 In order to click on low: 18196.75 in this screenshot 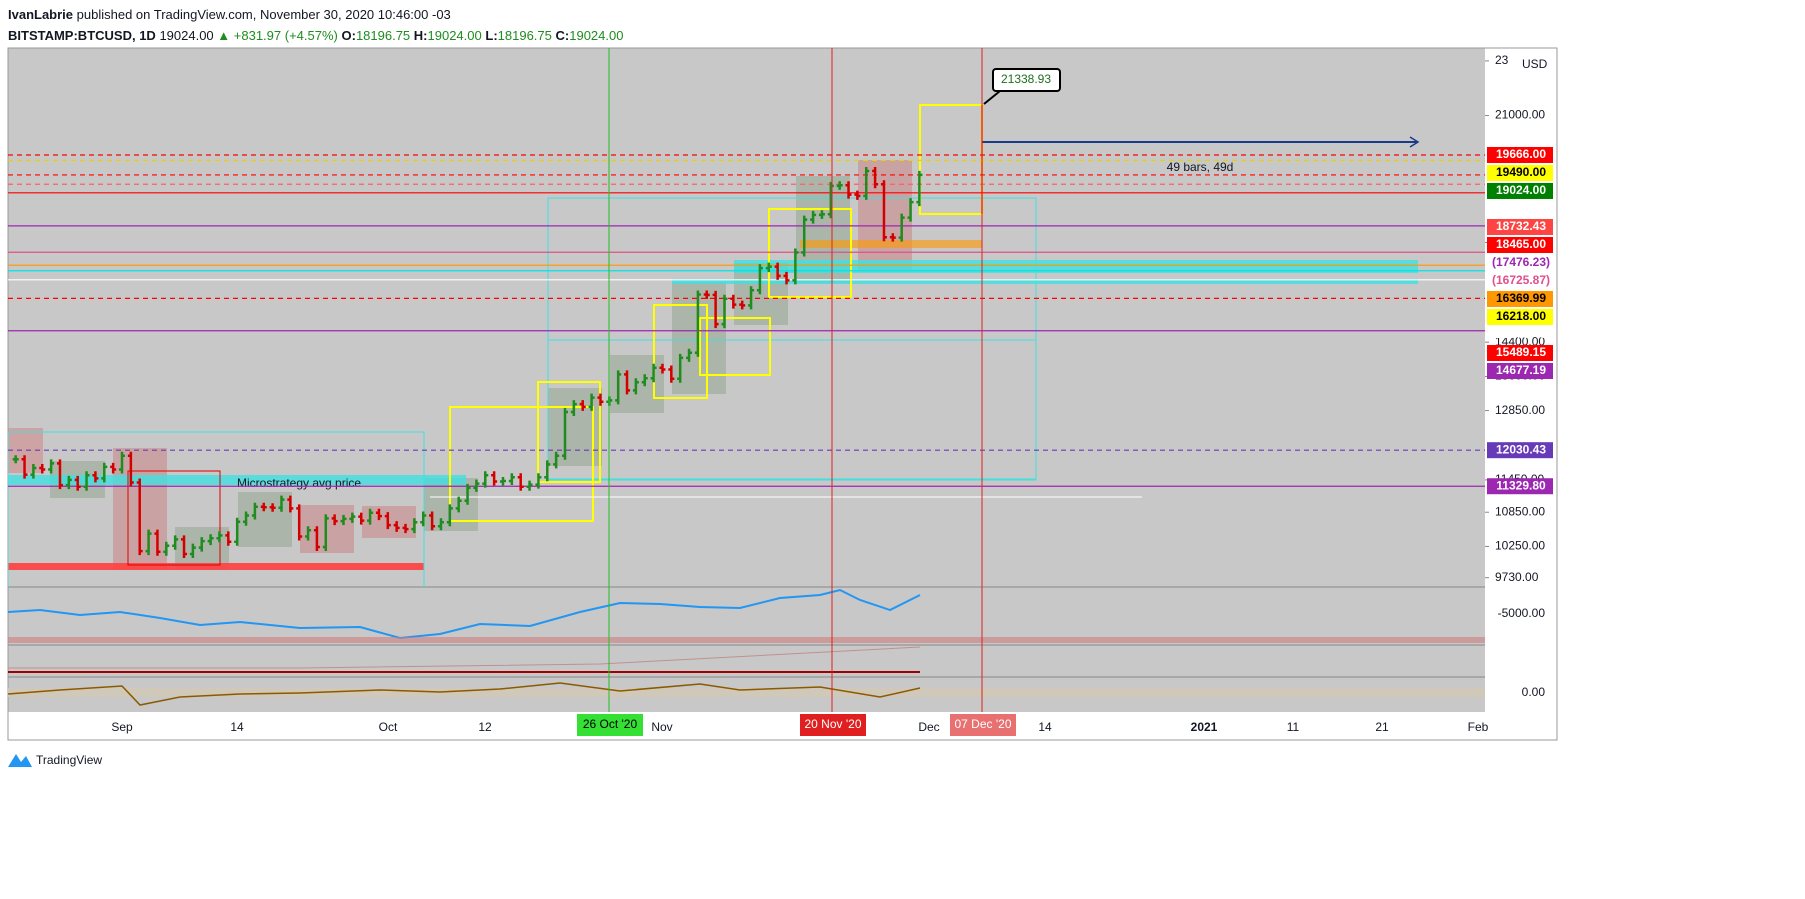, I will do `click(524, 35)`.